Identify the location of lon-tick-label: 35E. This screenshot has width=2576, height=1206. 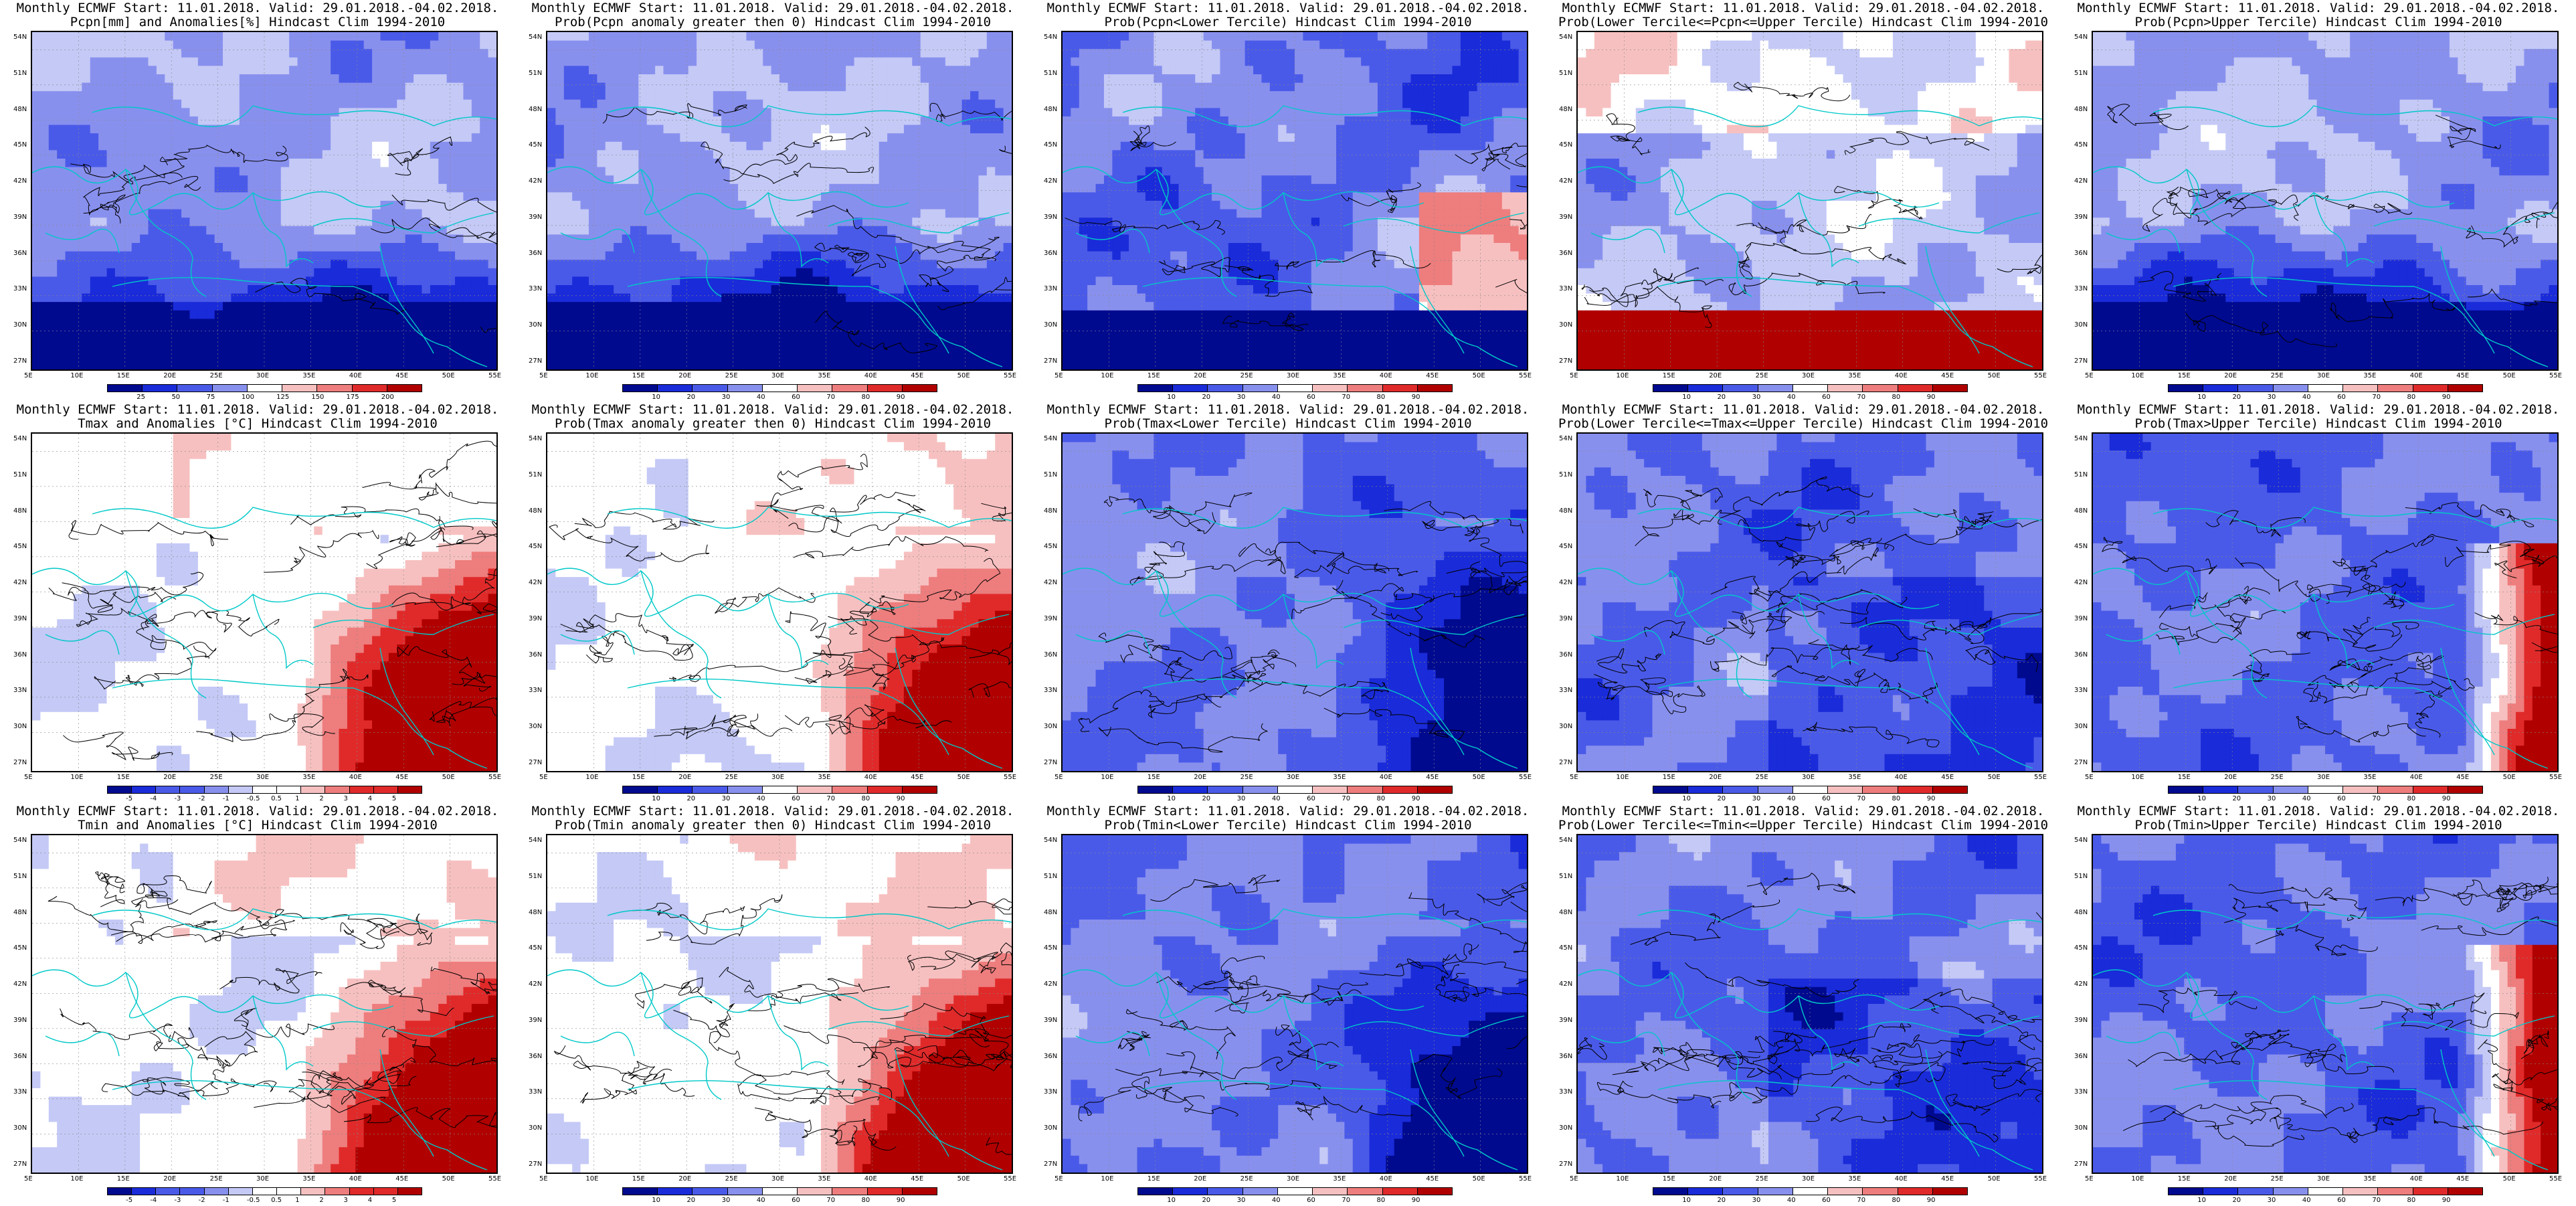
(1339, 1179).